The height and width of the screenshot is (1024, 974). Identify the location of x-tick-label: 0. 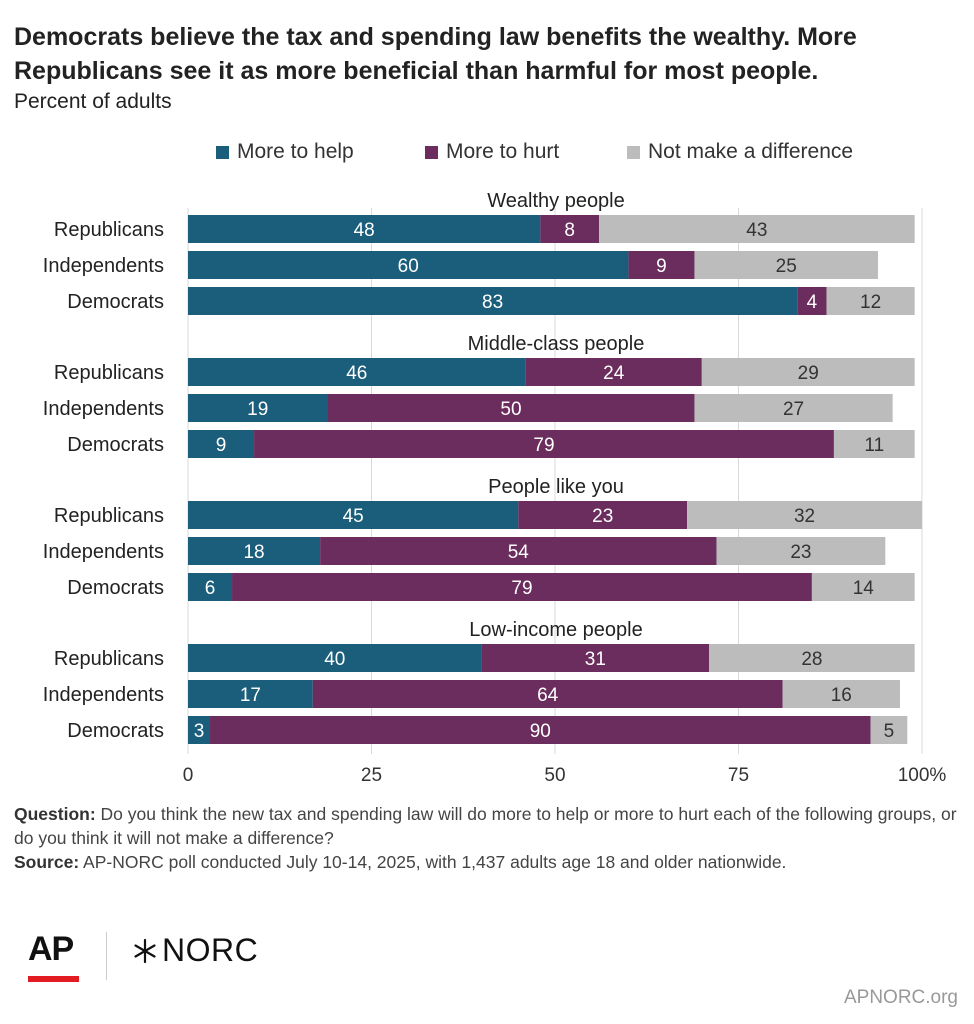
(188, 775).